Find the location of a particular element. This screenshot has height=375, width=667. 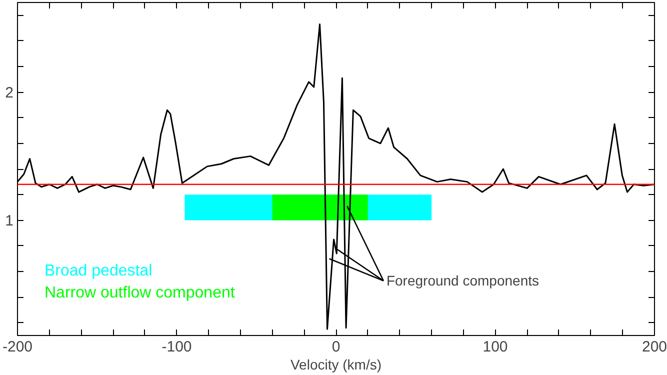

y-tick-label: 1 is located at coordinates (9, 221).